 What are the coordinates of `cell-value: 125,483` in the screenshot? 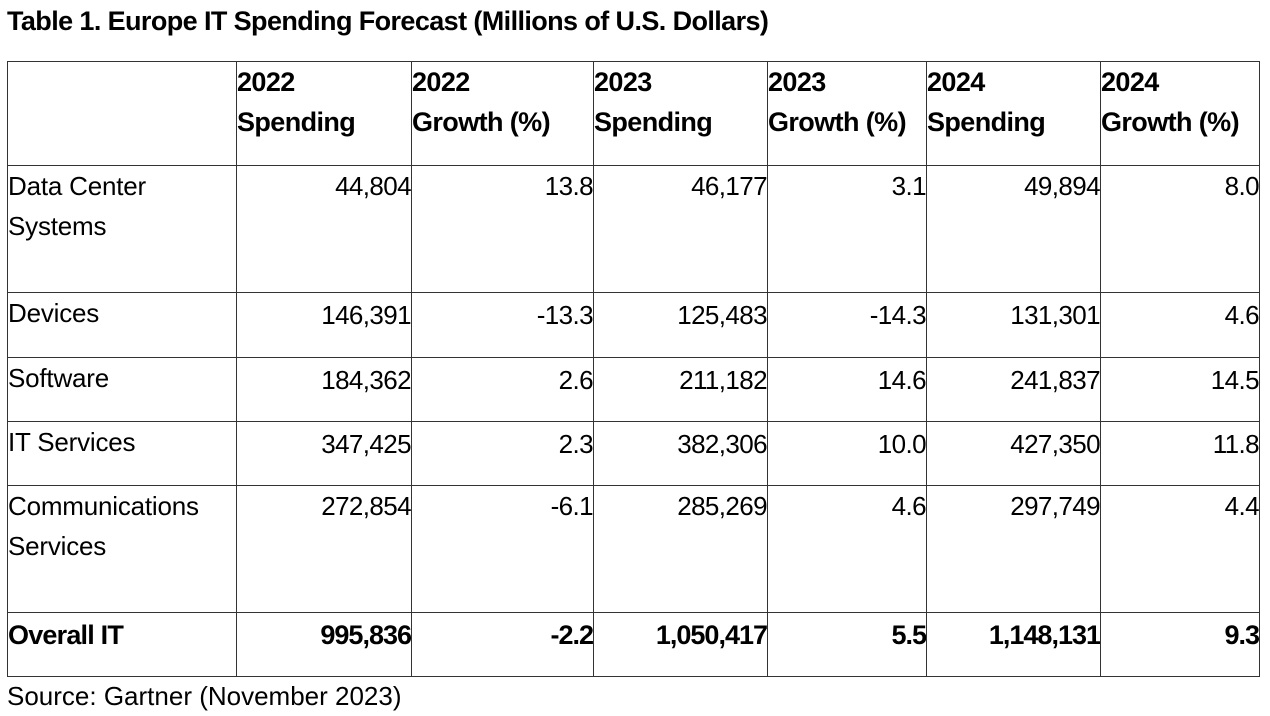 It's located at (680, 325).